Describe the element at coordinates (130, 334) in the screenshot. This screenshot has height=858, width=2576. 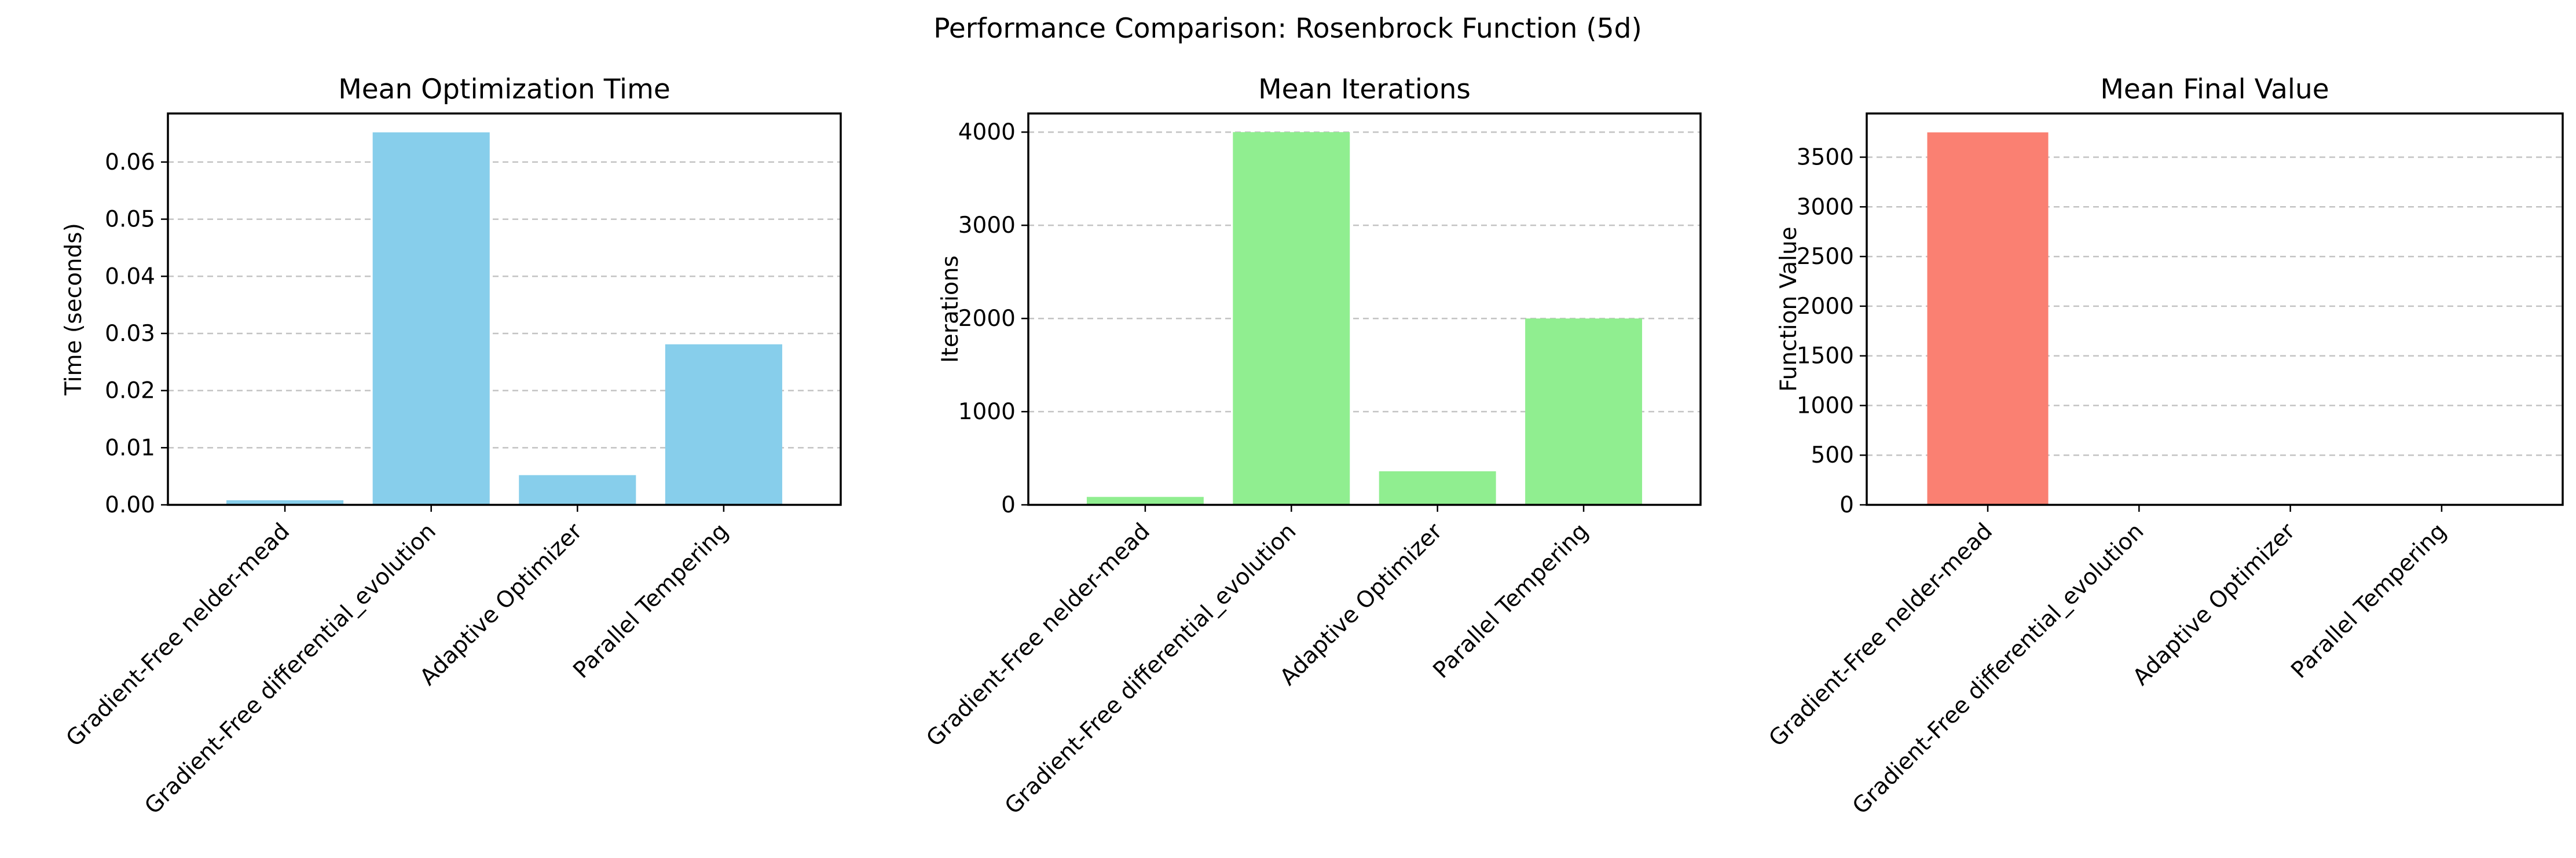
I see `y-tick-label: 0.03` at that location.